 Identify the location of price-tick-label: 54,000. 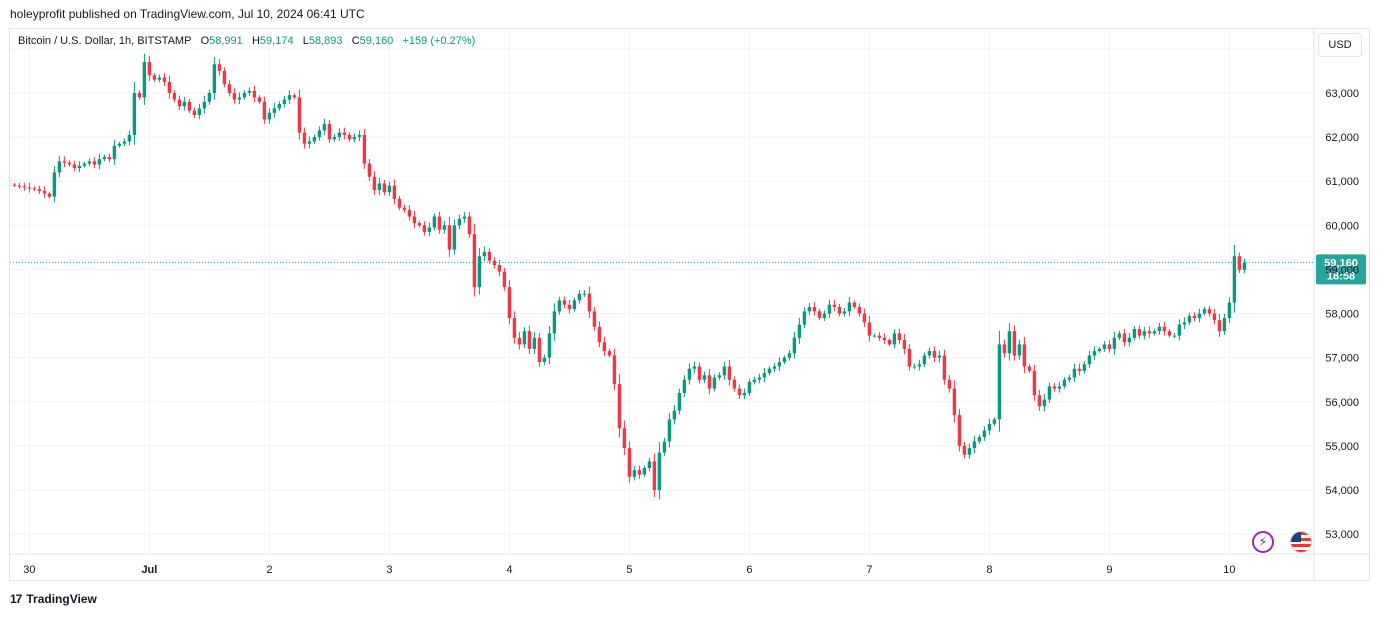
(1342, 491).